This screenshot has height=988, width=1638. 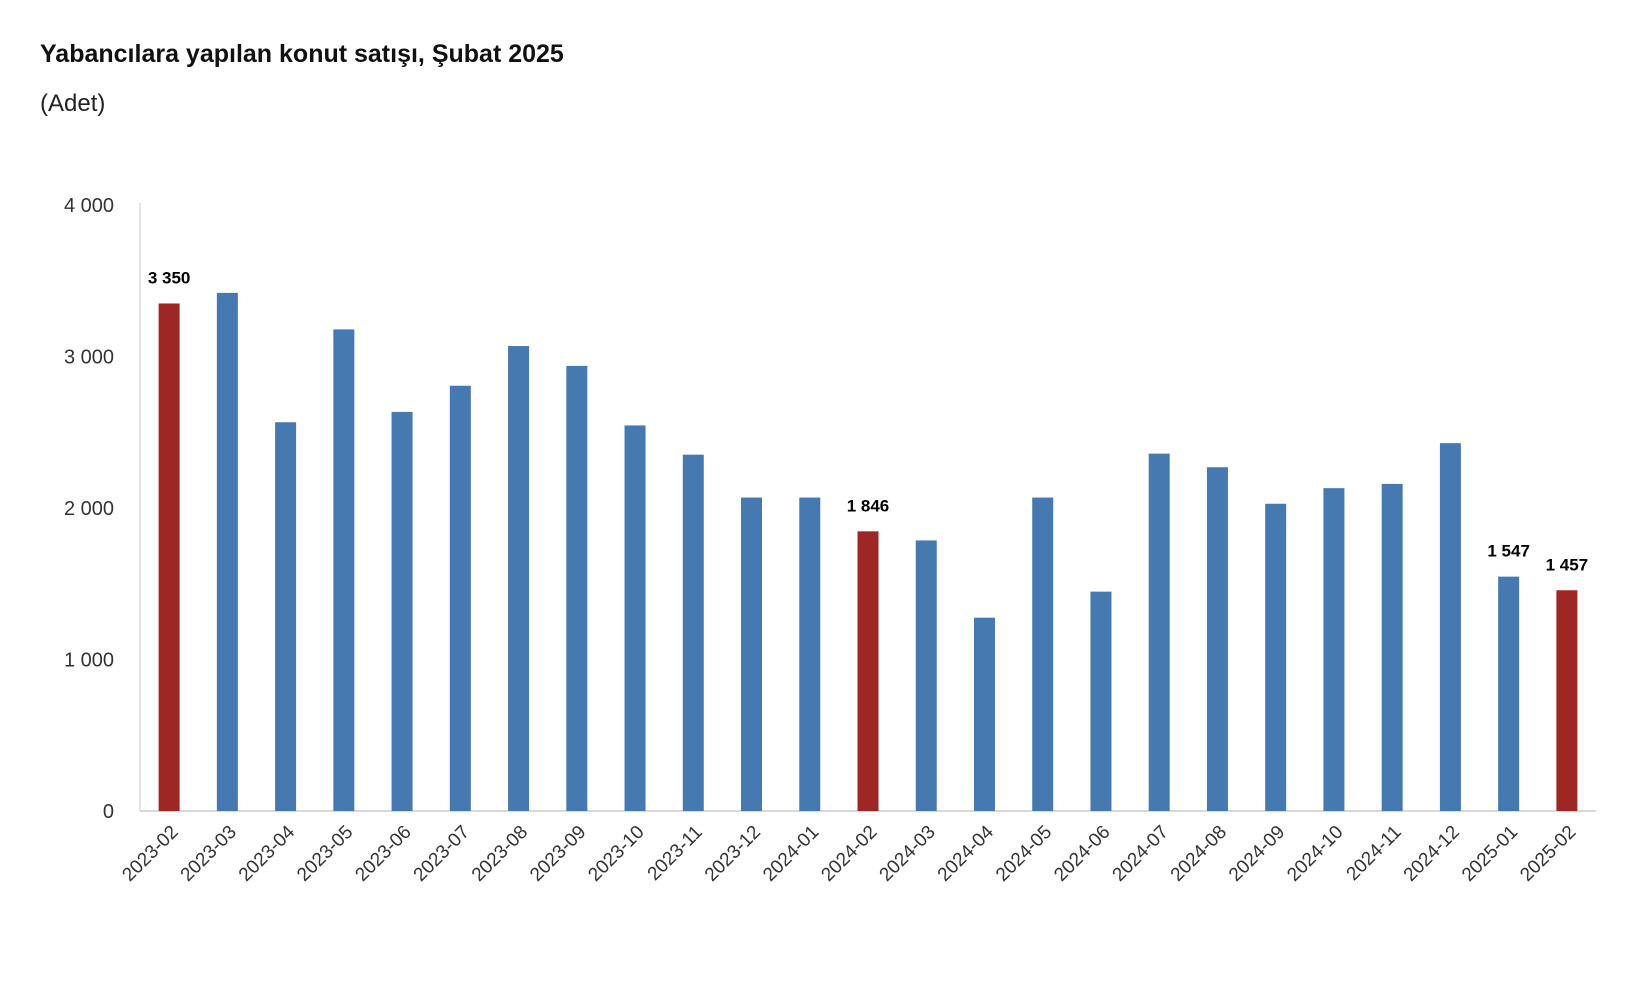 What do you see at coordinates (1548, 854) in the screenshot?
I see `x-tick-label: 2025-02` at bounding box center [1548, 854].